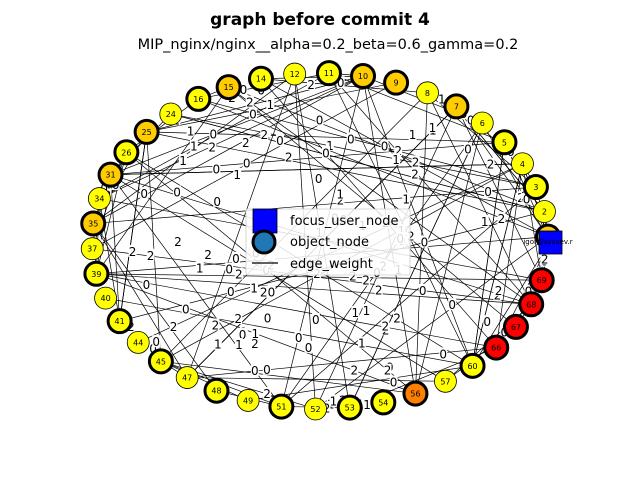 This screenshot has height=480, width=640. Describe the element at coordinates (216, 391) in the screenshot. I see `object-node-label: 48` at that location.